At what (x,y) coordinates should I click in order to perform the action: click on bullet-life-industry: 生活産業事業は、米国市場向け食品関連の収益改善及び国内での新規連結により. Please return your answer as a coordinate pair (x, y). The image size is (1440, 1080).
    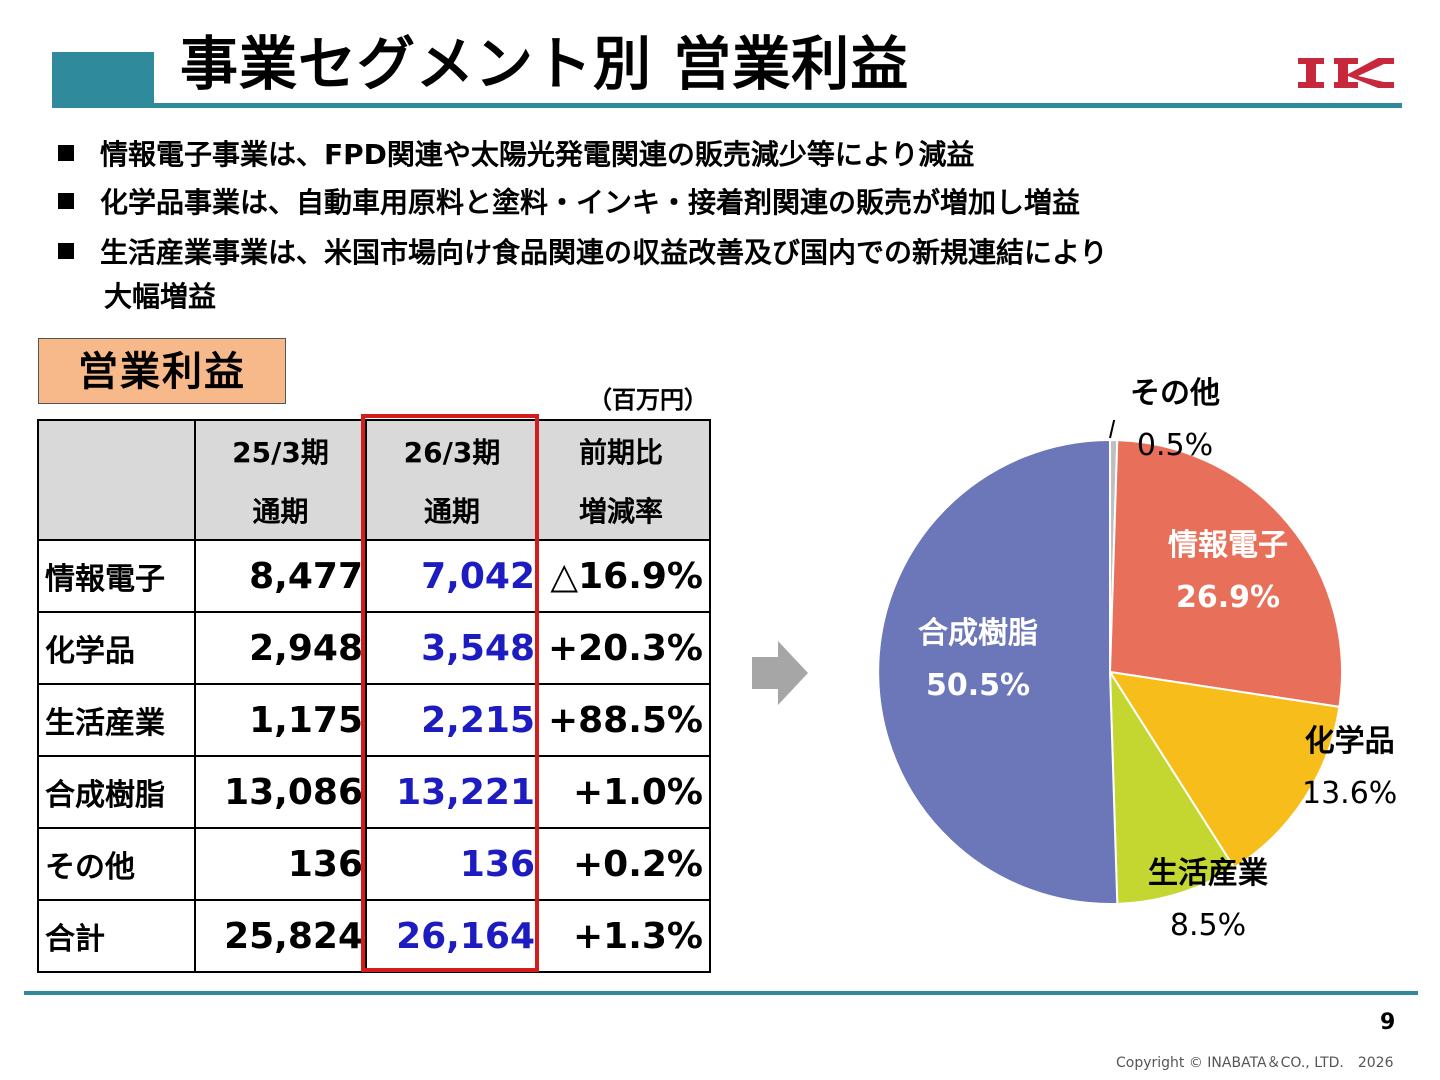
    Looking at the image, I should click on (582, 253).